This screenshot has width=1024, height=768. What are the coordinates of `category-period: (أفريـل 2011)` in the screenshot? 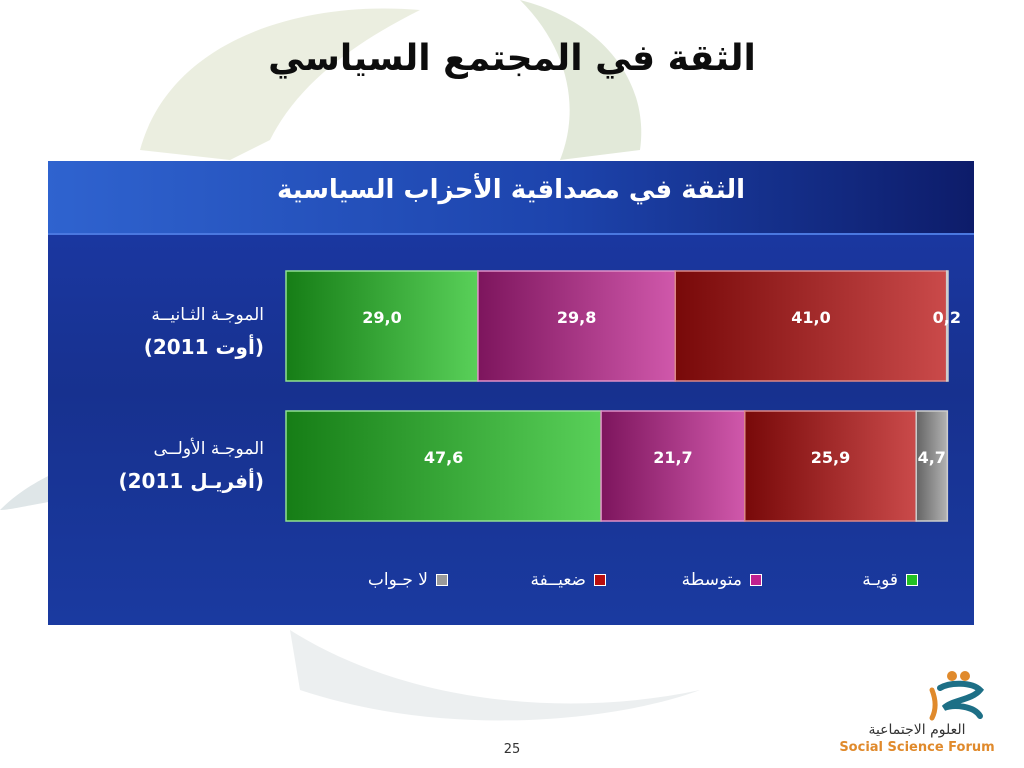 It's located at (191, 481).